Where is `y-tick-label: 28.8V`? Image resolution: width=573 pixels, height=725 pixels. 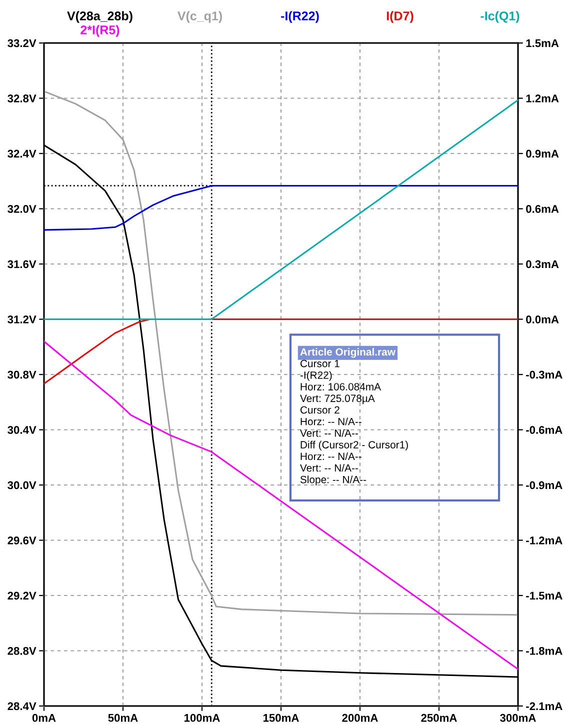 y-tick-label: 28.8V is located at coordinates (22, 651).